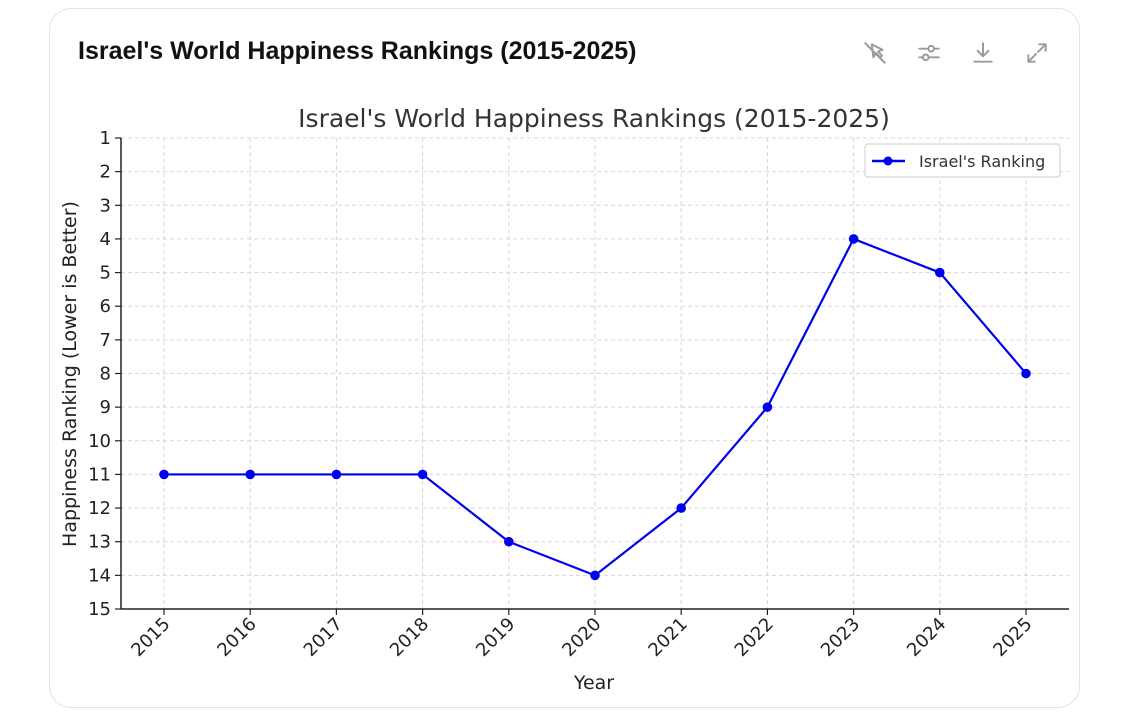  I want to click on x-tick-label: 2019, so click(495, 637).